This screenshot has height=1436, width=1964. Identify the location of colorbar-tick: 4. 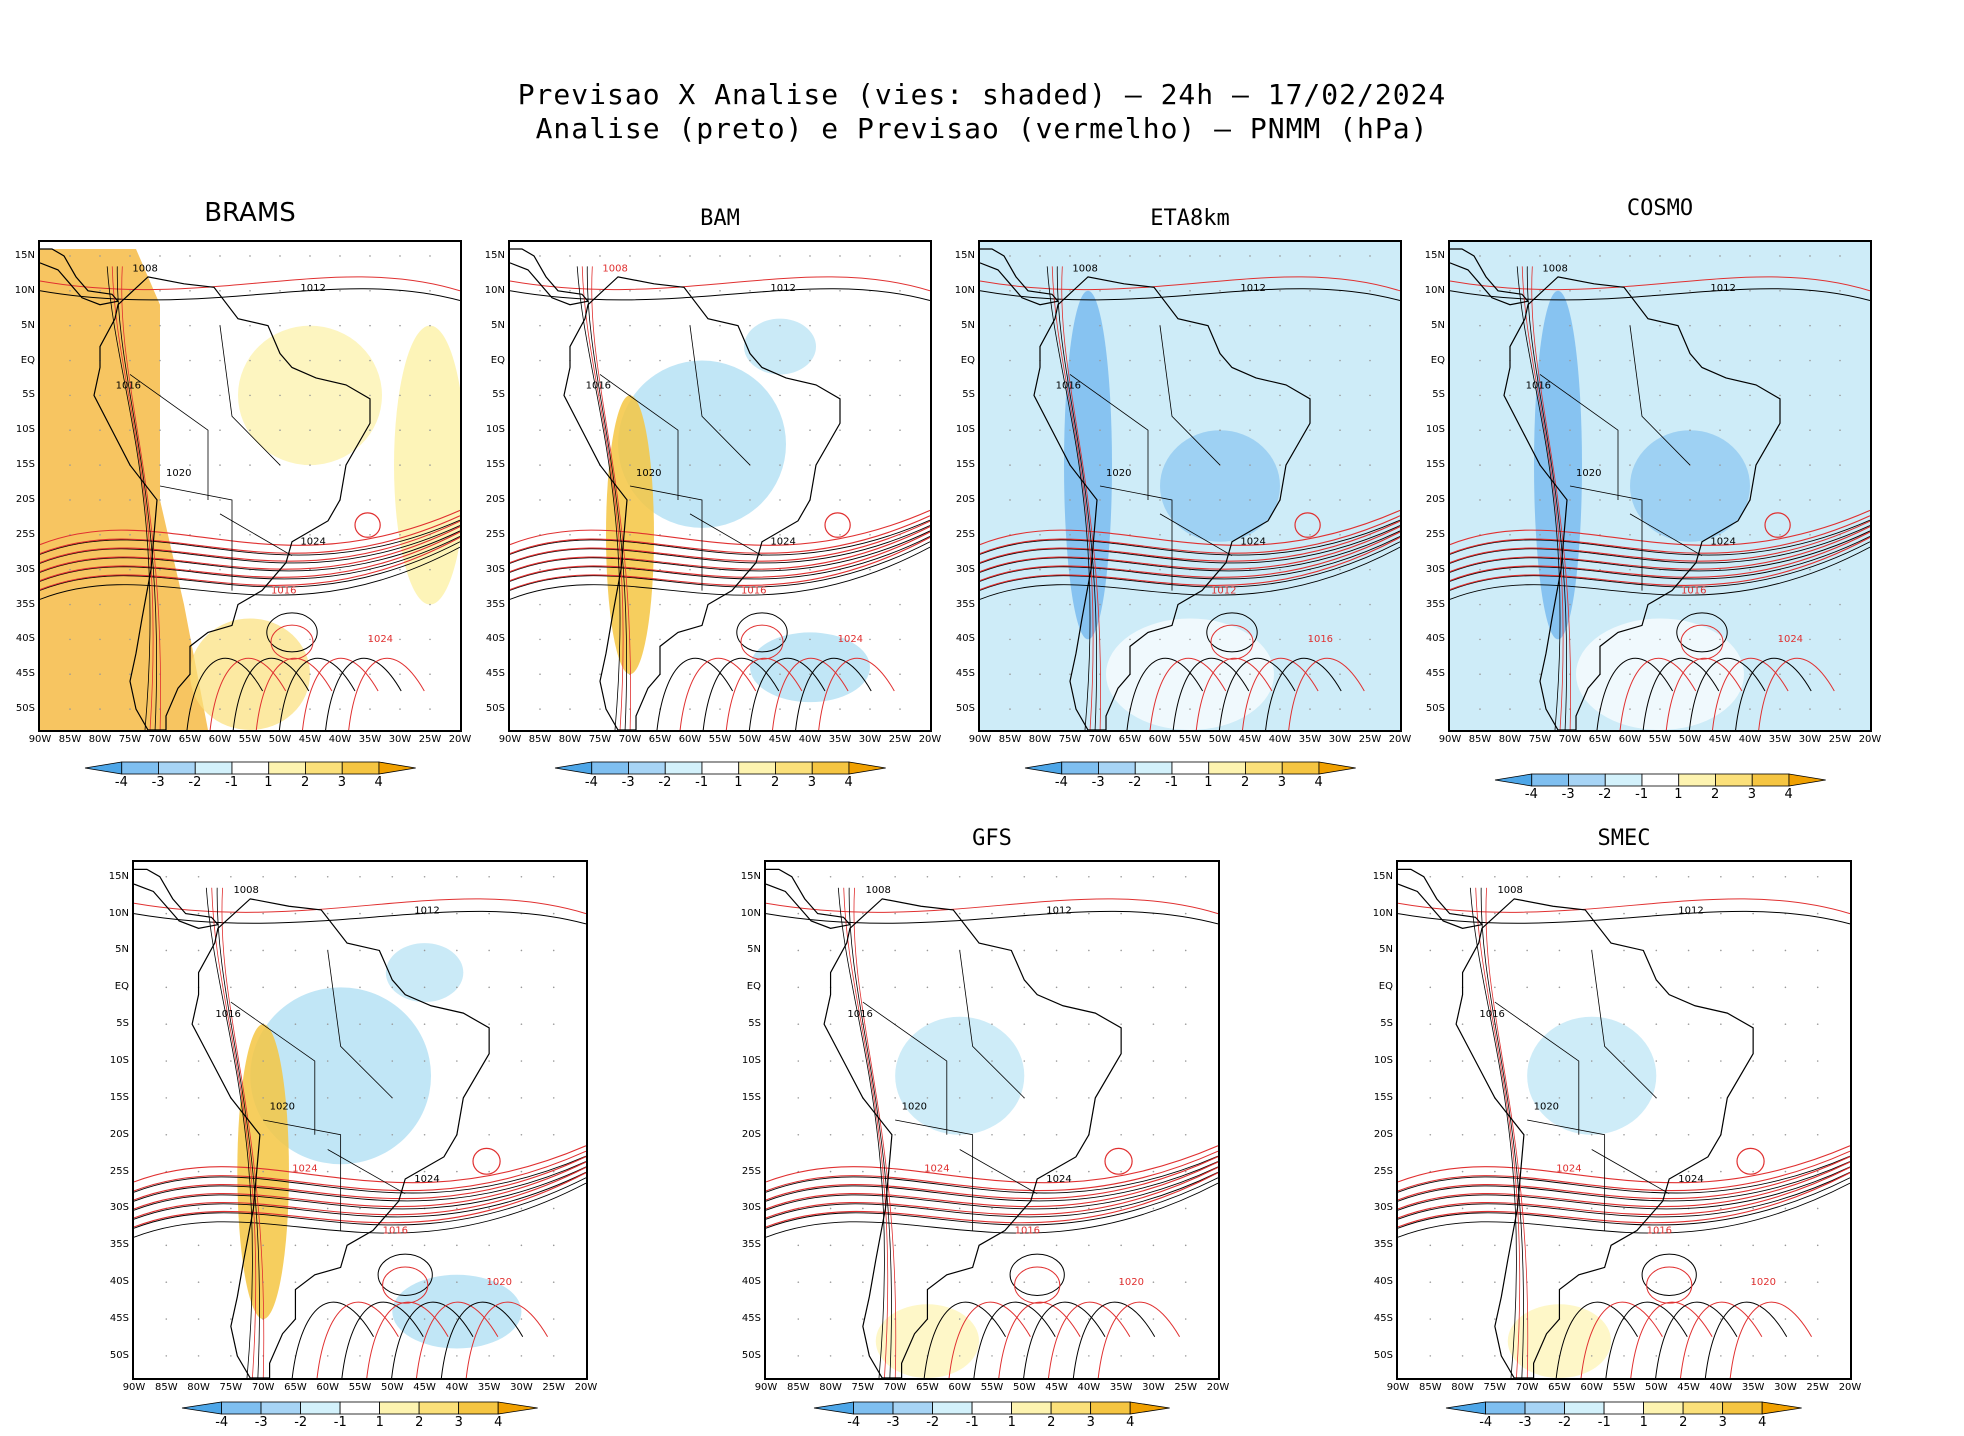
(498, 1422).